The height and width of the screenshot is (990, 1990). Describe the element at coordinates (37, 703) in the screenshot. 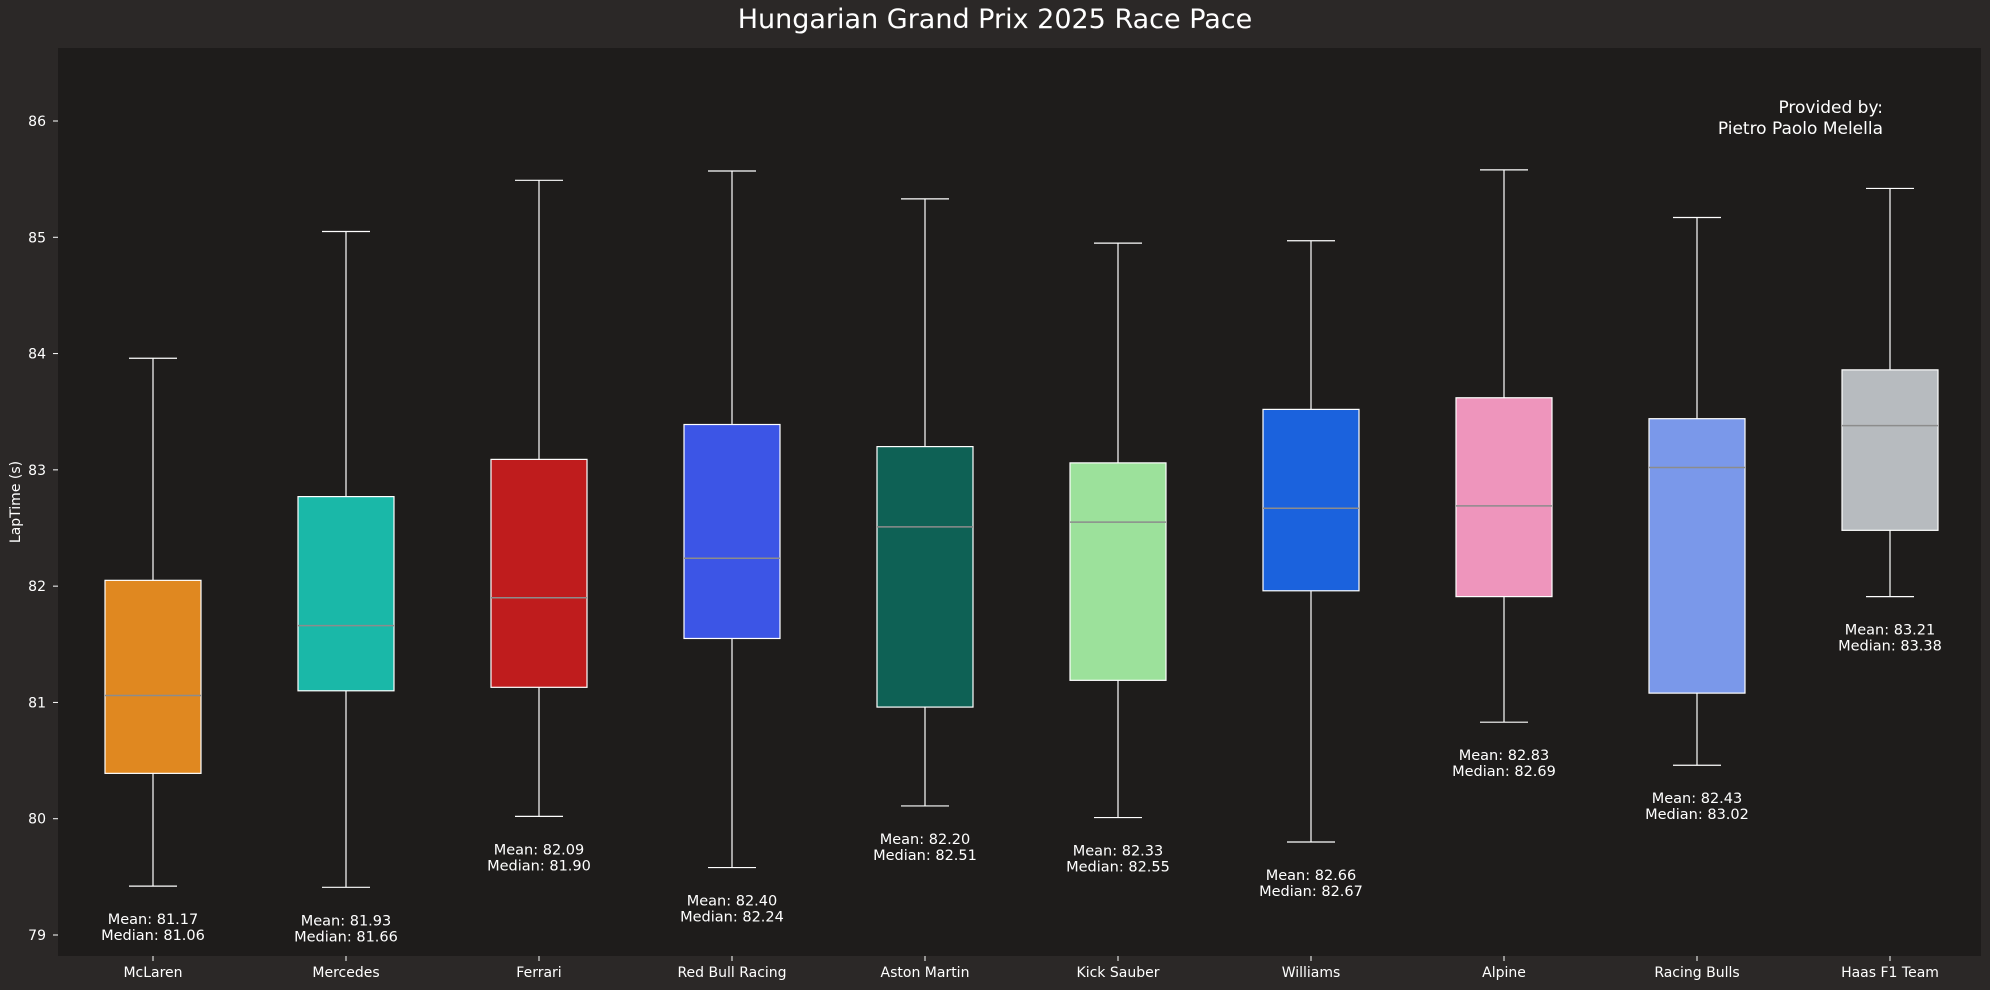

I see `y-tick-label: 81` at that location.